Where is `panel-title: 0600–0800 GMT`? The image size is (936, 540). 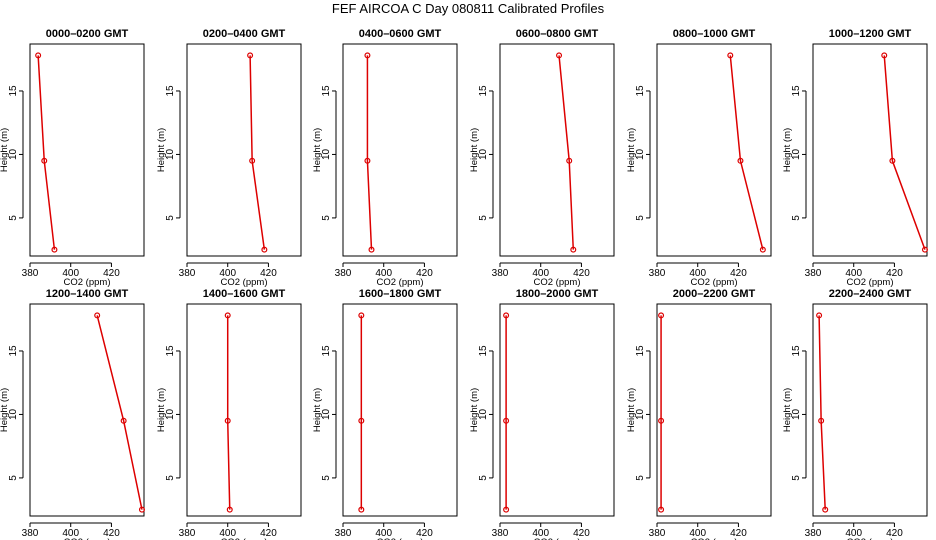 panel-title: 0600–0800 GMT is located at coordinates (557, 34).